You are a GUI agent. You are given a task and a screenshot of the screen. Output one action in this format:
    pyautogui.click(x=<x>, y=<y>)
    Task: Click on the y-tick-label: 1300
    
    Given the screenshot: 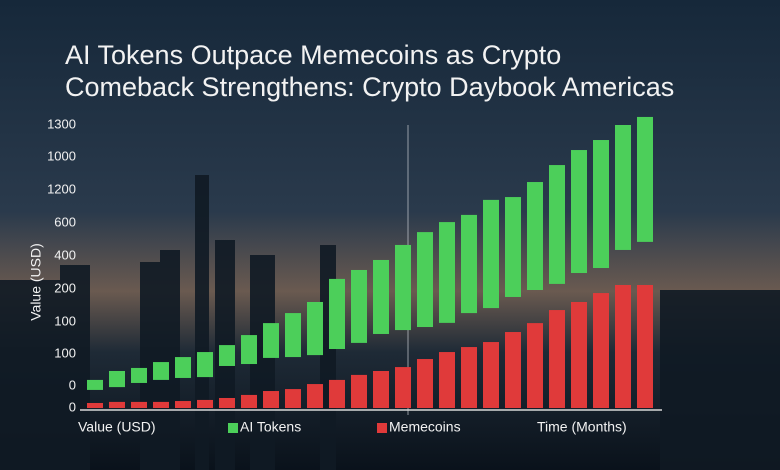 What is the action you would take?
    pyautogui.click(x=61, y=123)
    